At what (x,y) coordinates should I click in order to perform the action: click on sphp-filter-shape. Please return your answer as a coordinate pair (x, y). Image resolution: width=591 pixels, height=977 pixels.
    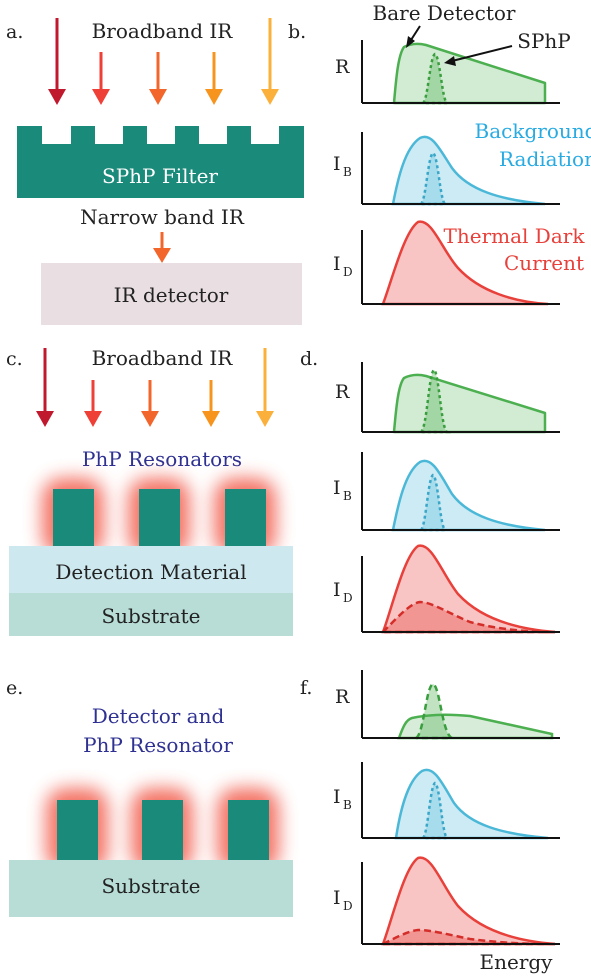
    Looking at the image, I should click on (160, 162).